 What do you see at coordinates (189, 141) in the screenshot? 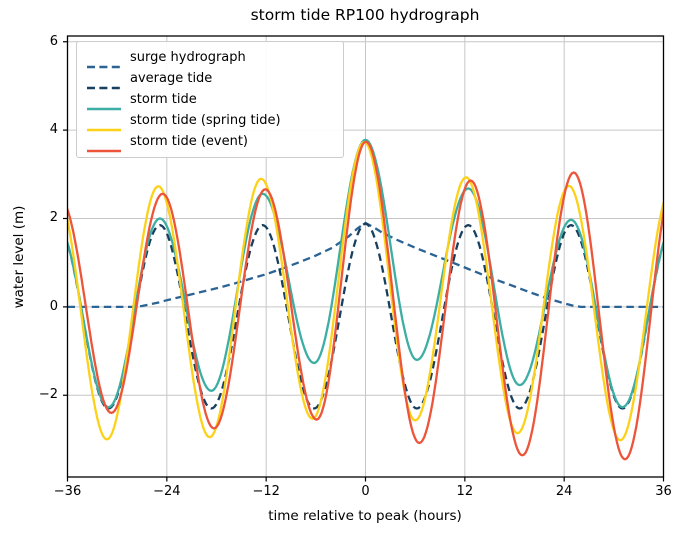
I see `legend-label: storm tide (event)` at bounding box center [189, 141].